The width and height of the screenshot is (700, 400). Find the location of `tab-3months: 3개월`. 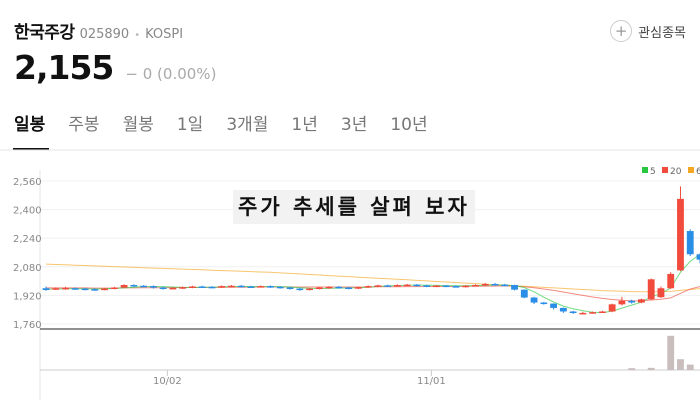

tab-3months: 3개월 is located at coordinates (247, 125).